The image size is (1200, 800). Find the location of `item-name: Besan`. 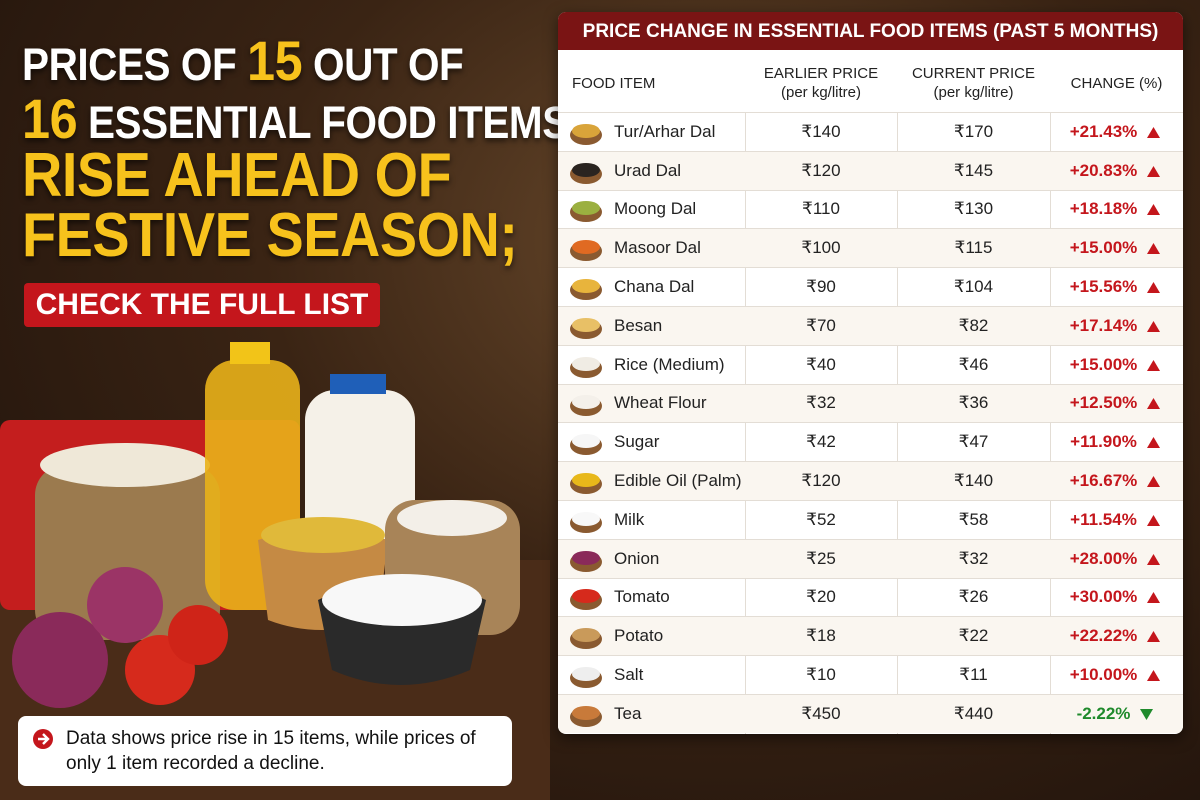

item-name: Besan is located at coordinates (638, 325).